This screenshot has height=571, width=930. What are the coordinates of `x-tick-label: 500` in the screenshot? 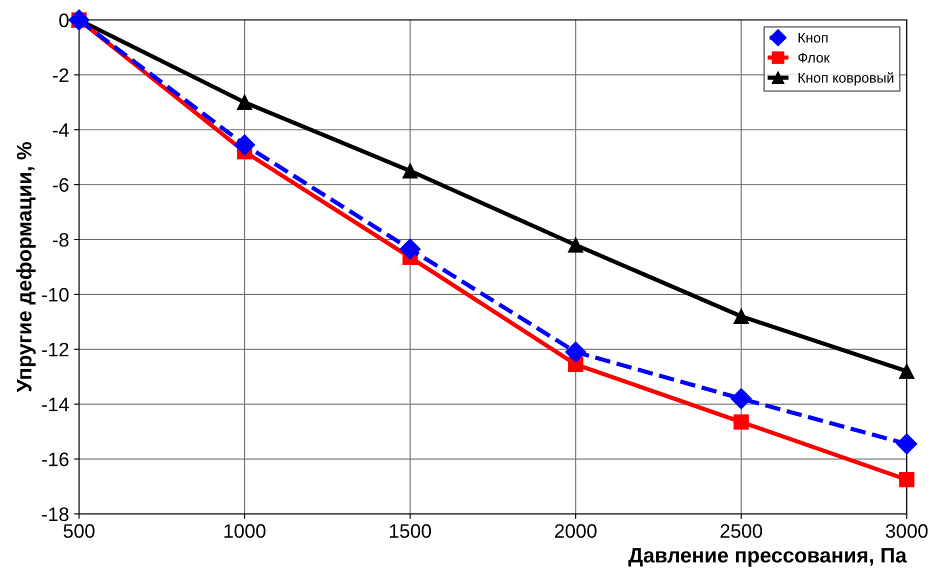 It's located at (79, 531).